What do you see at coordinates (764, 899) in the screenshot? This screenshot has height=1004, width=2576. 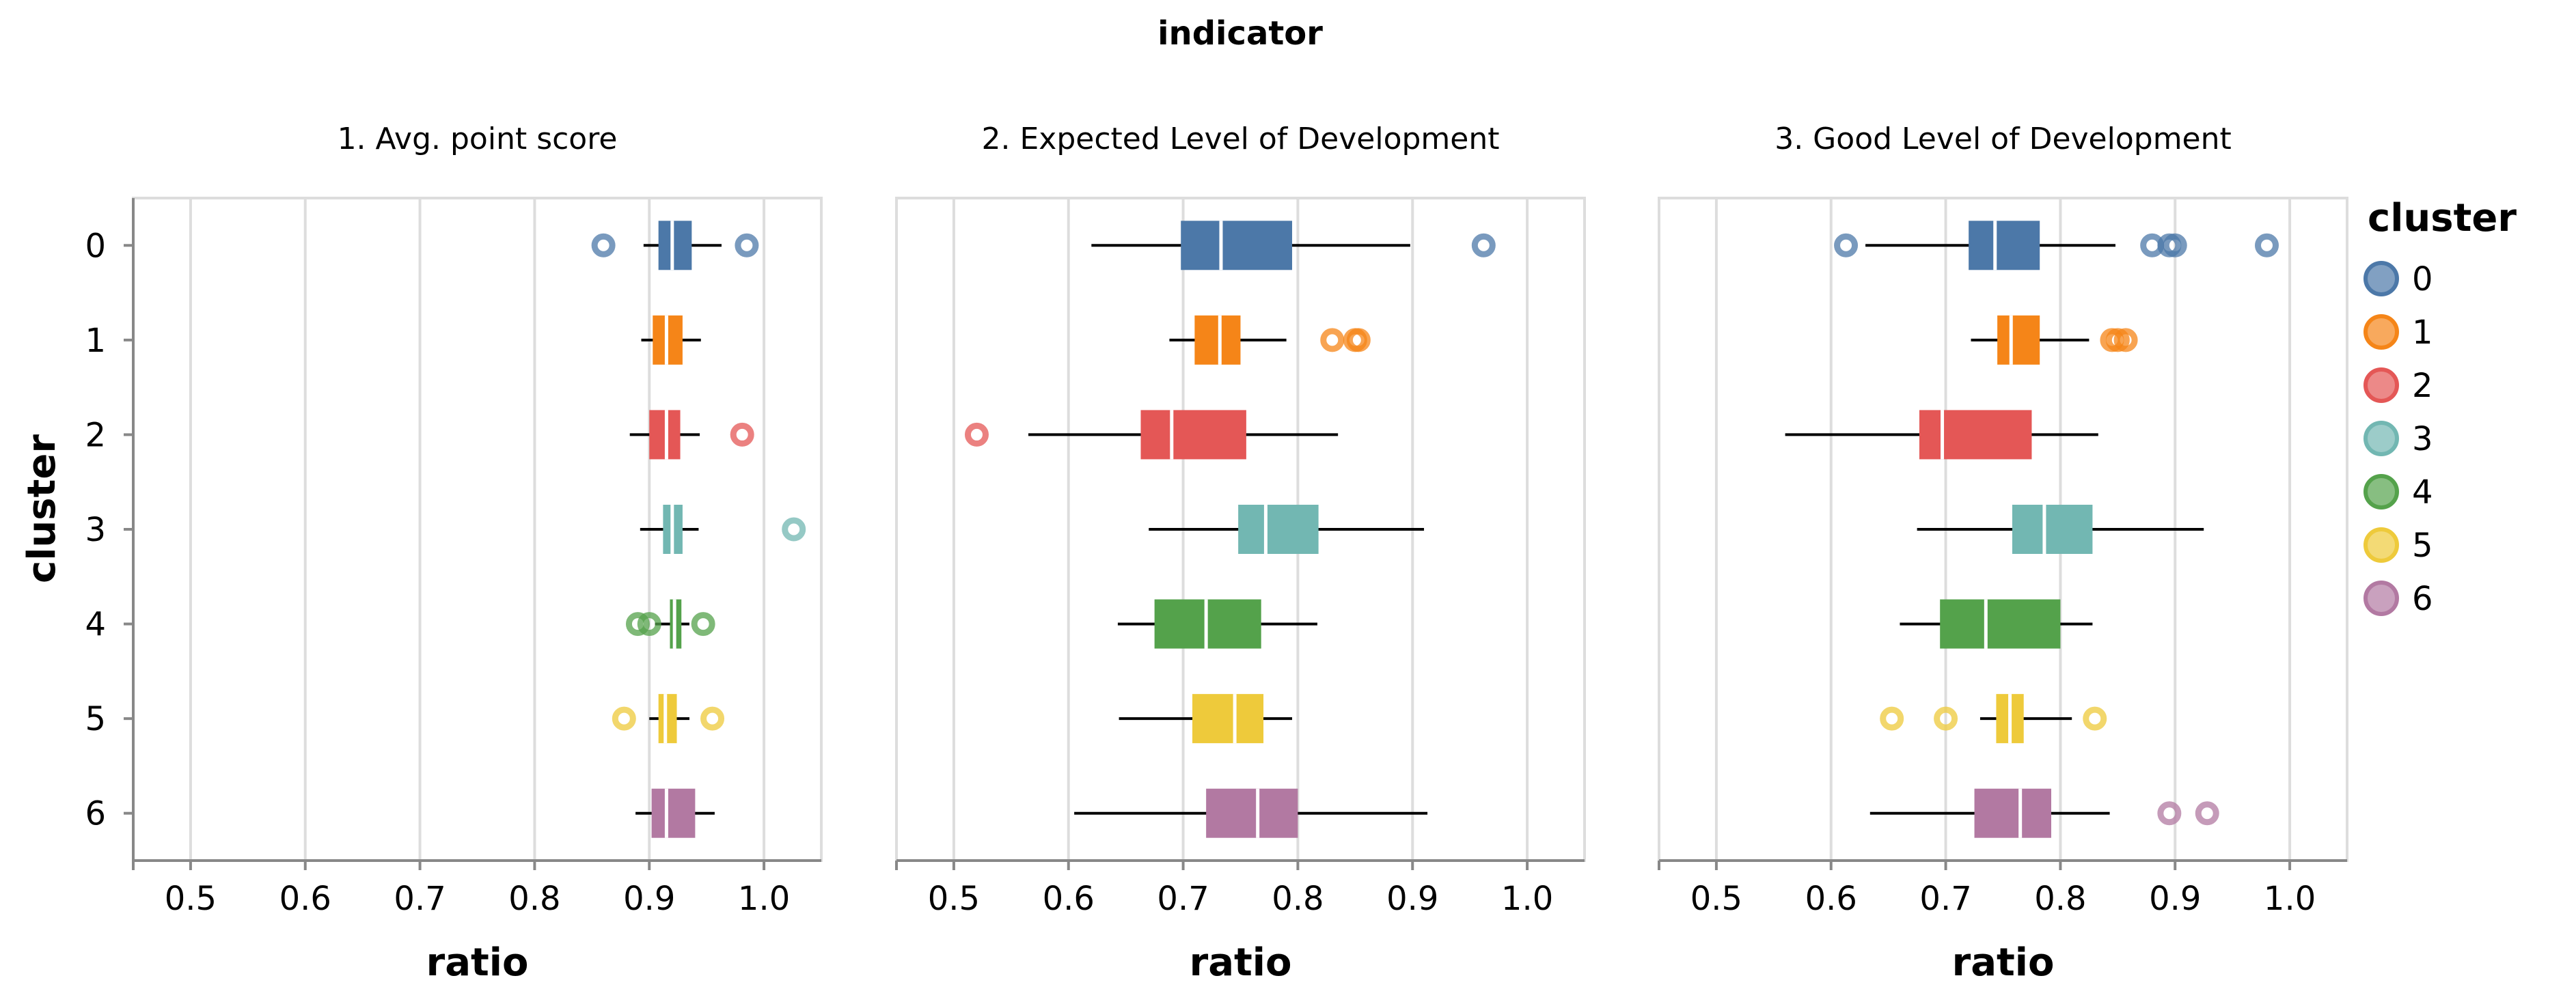 I see `x-tick-label-1-5: 1.0` at bounding box center [764, 899].